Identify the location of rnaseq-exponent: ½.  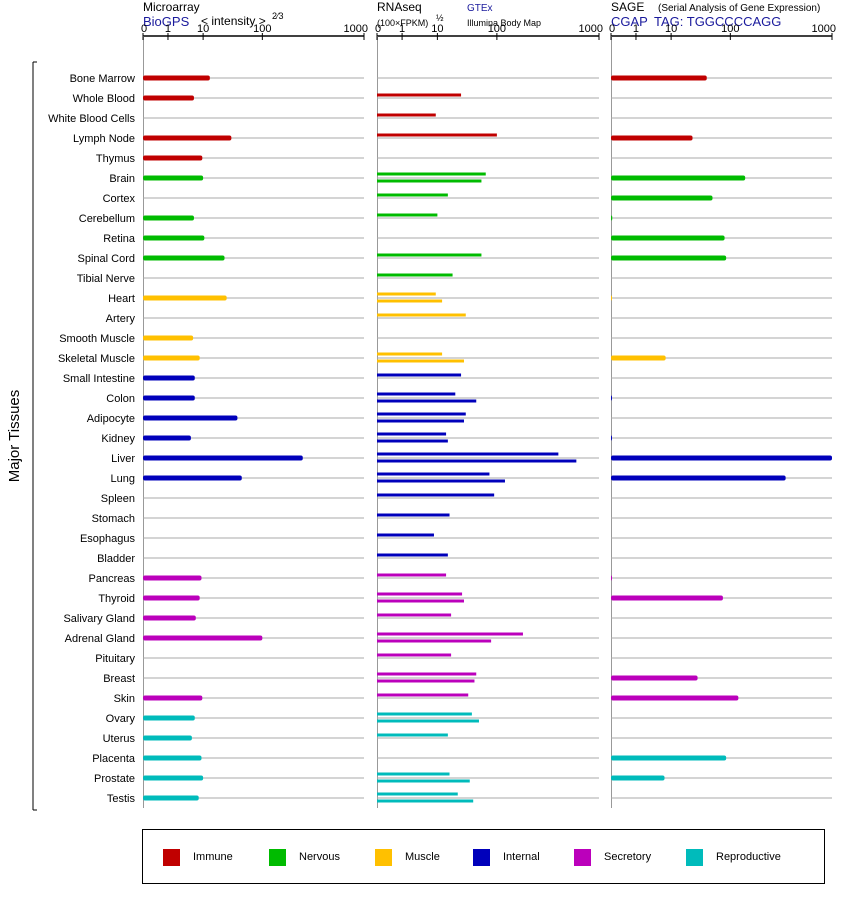
(440, 18).